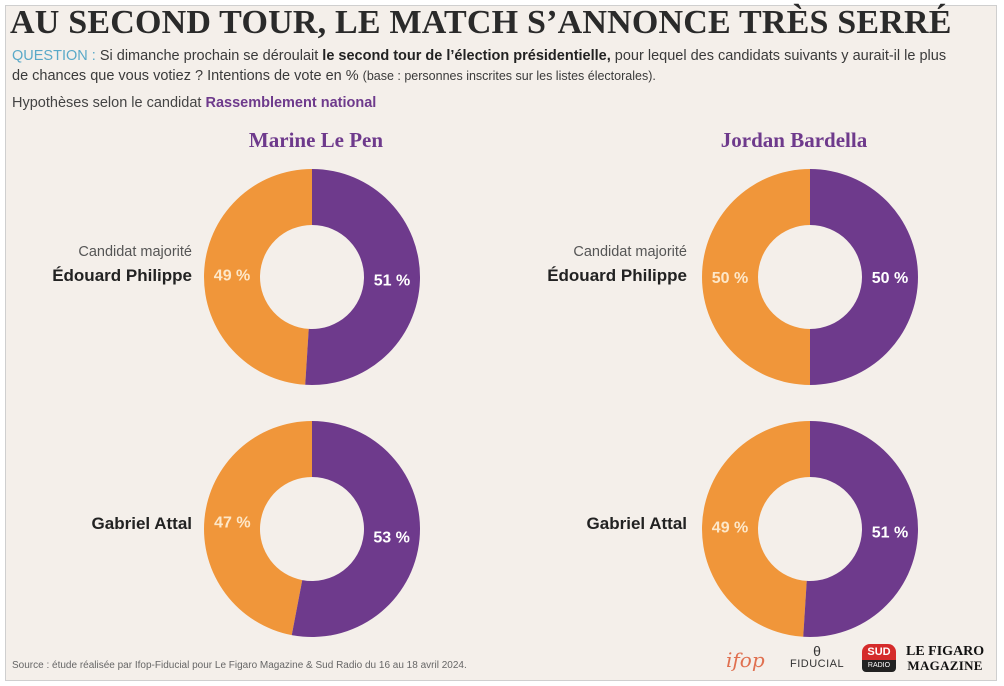 This screenshot has height=686, width=1004. What do you see at coordinates (122, 275) in the screenshot?
I see `row-name-philippe-left: Édouard Philippe` at bounding box center [122, 275].